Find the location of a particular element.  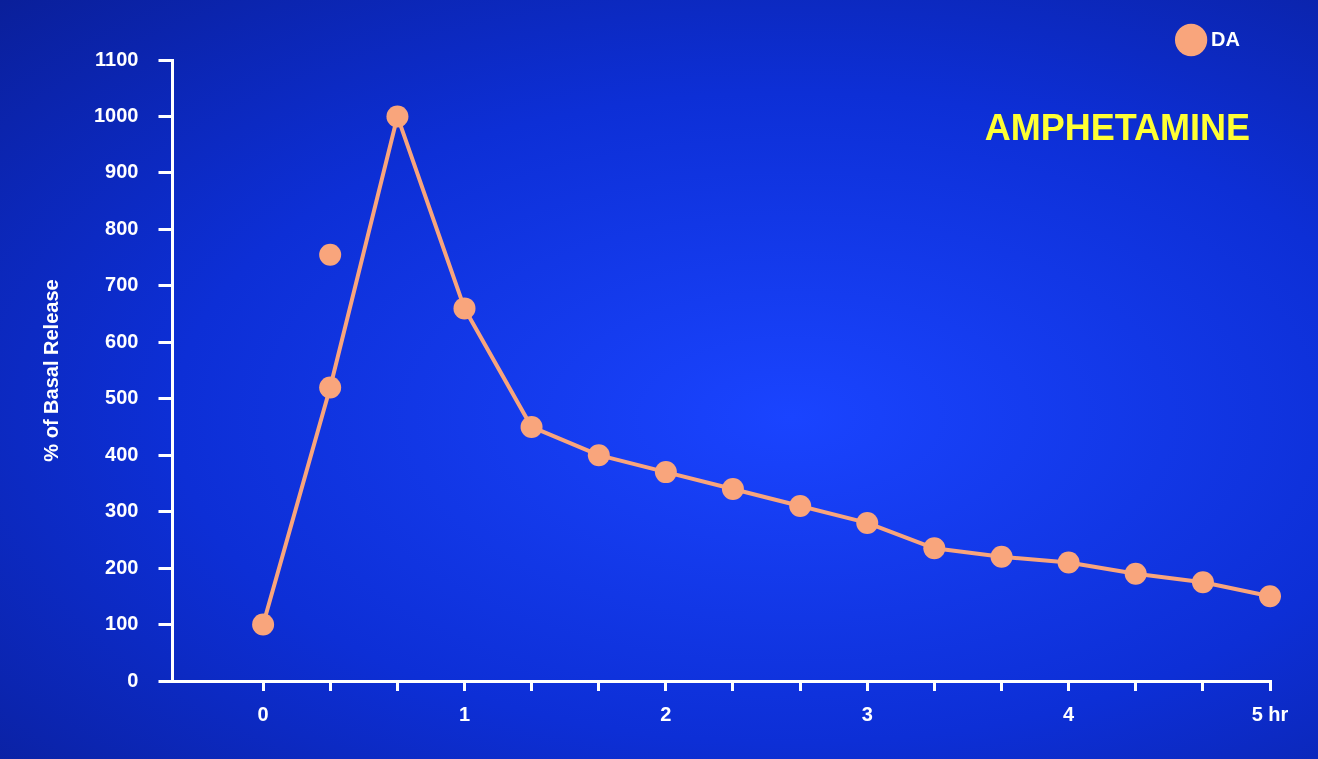

text: AMPHETAMINE is located at coordinates (1117, 127).